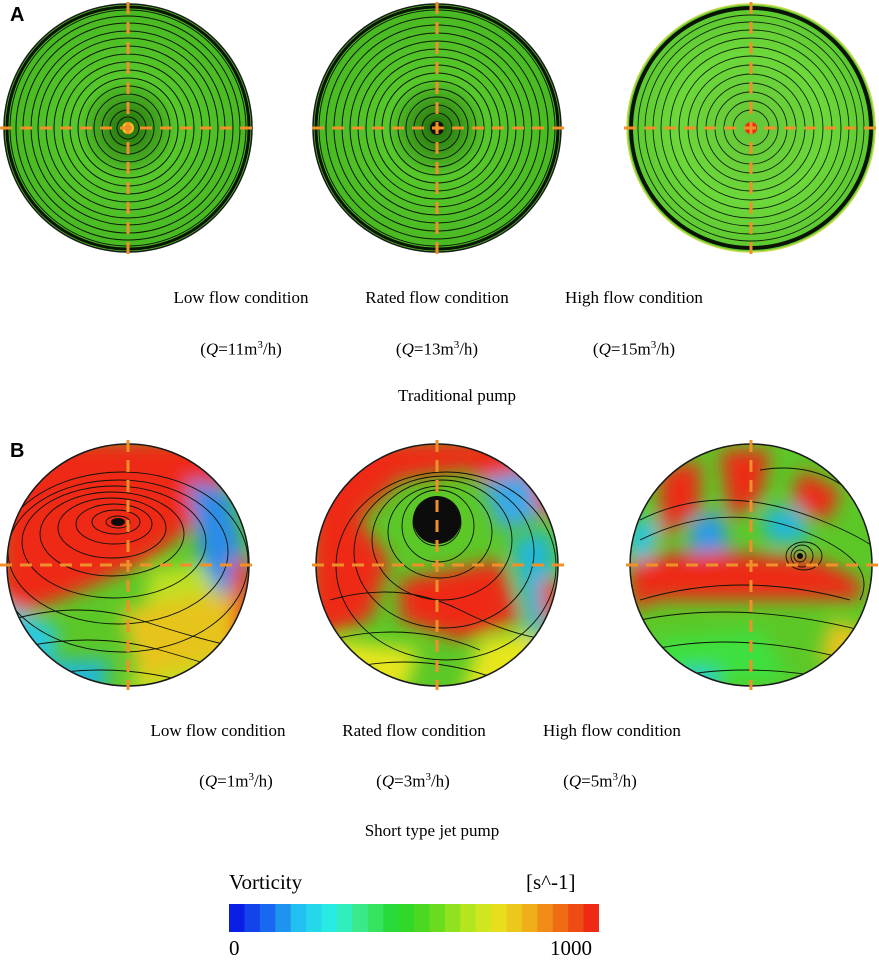 The height and width of the screenshot is (965, 879). What do you see at coordinates (600, 781) in the screenshot?
I see `flow-rate-b-high: (Q=5m3/h)` at bounding box center [600, 781].